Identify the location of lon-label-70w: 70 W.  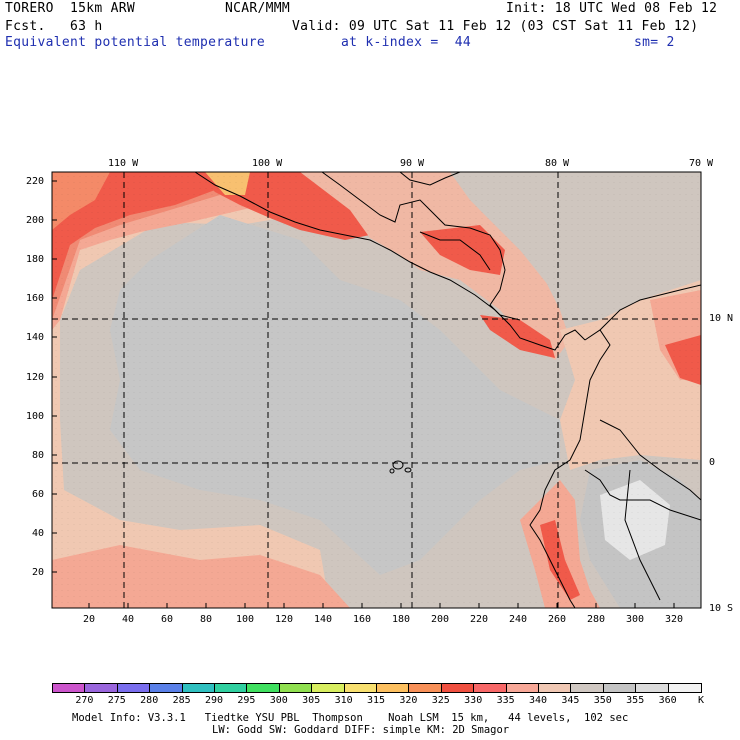
(701, 163).